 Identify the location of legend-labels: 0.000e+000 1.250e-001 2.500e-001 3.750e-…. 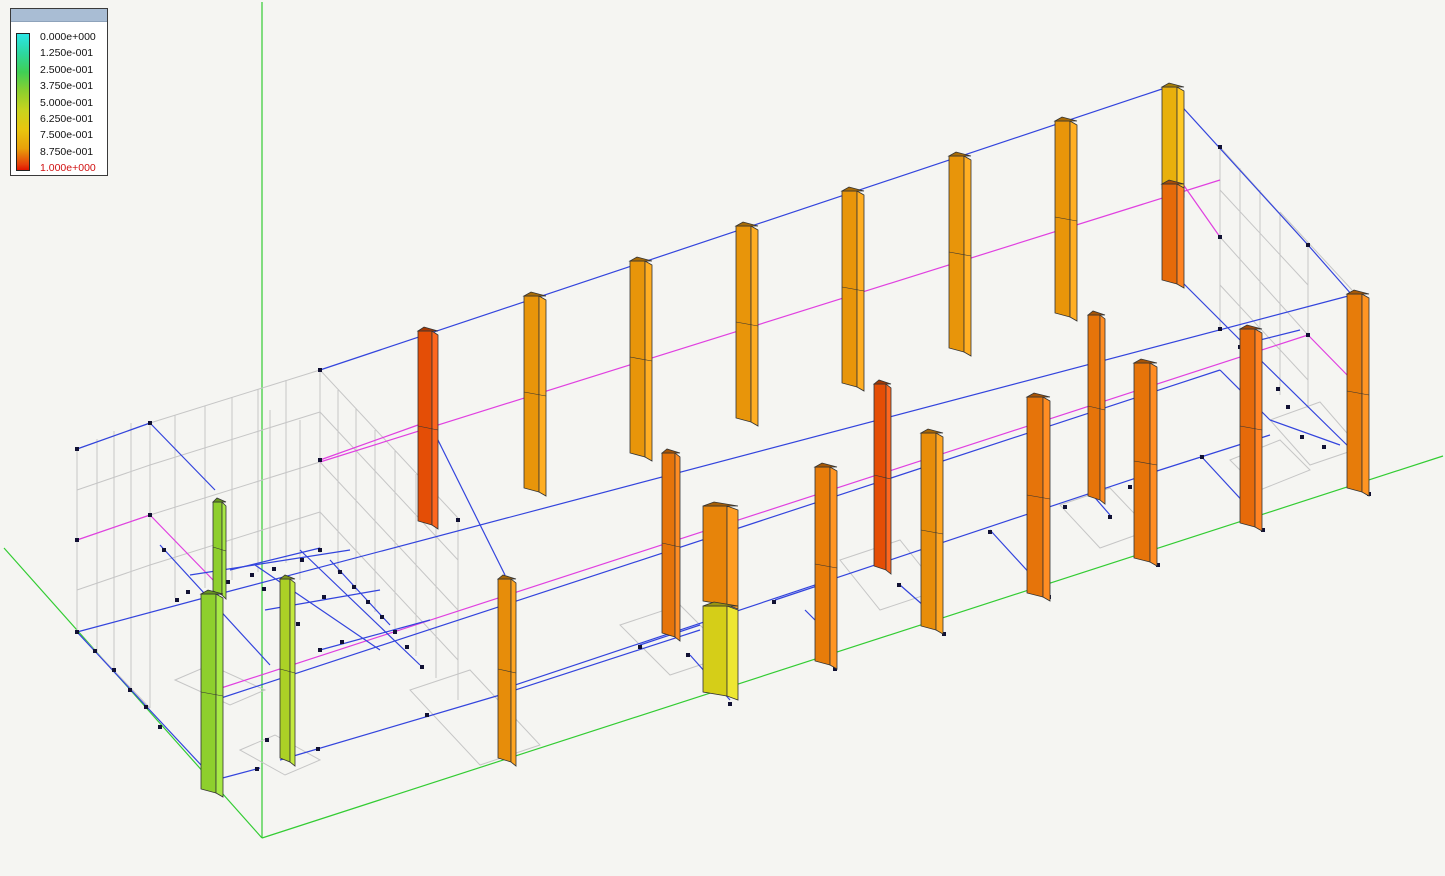
(68, 103).